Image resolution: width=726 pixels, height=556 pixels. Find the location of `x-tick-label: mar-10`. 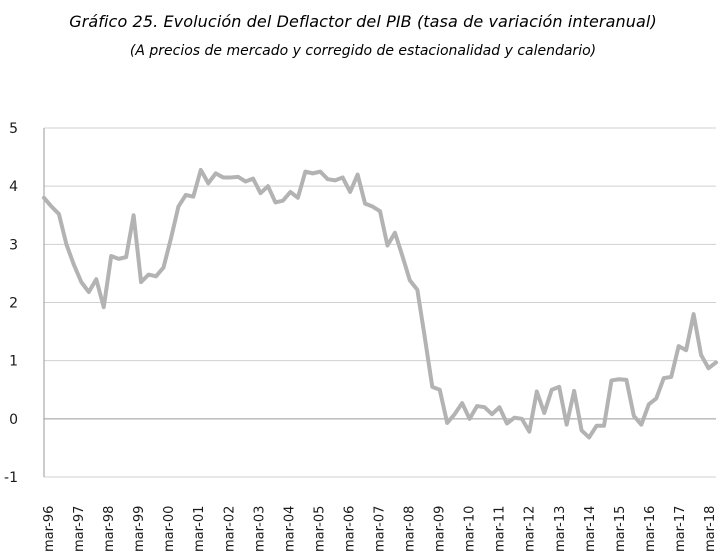

x-tick-label: mar-10 is located at coordinates (470, 529).